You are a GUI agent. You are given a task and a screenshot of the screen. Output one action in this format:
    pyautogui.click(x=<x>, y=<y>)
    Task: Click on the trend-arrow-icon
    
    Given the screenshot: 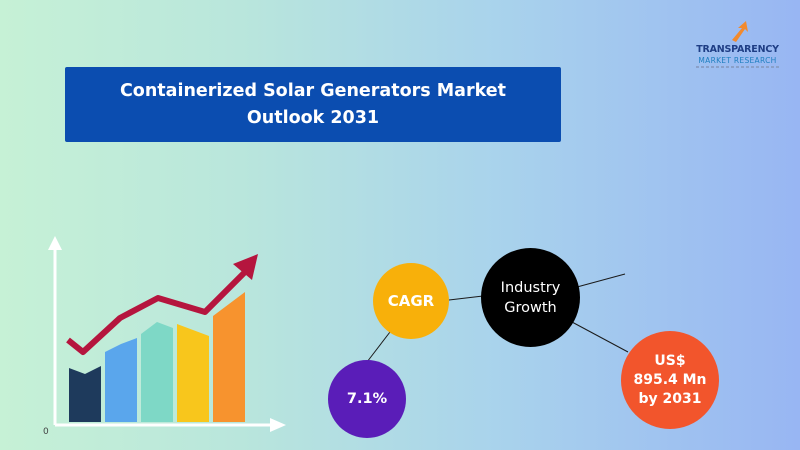 What is the action you would take?
    pyautogui.click(x=245, y=267)
    